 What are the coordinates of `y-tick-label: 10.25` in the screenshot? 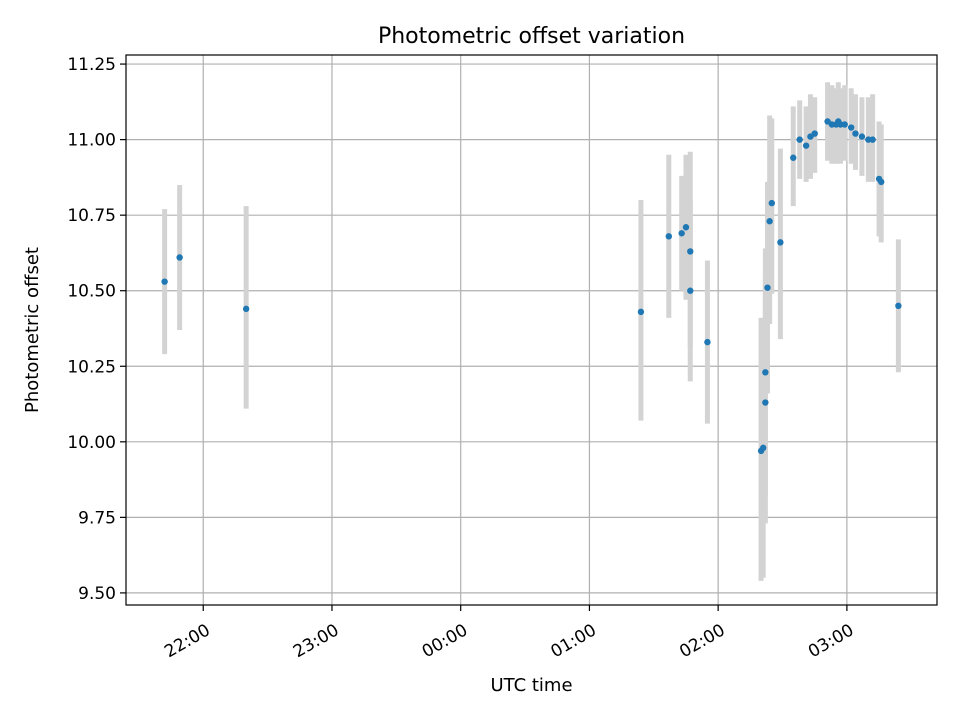 It's located at (91, 367).